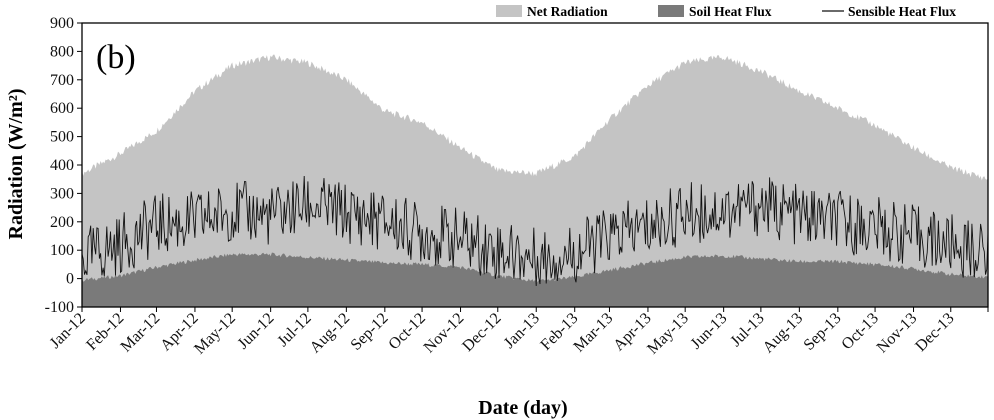 This screenshot has width=994, height=420. Describe the element at coordinates (62, 222) in the screenshot. I see `y-tick-label: 200` at that location.